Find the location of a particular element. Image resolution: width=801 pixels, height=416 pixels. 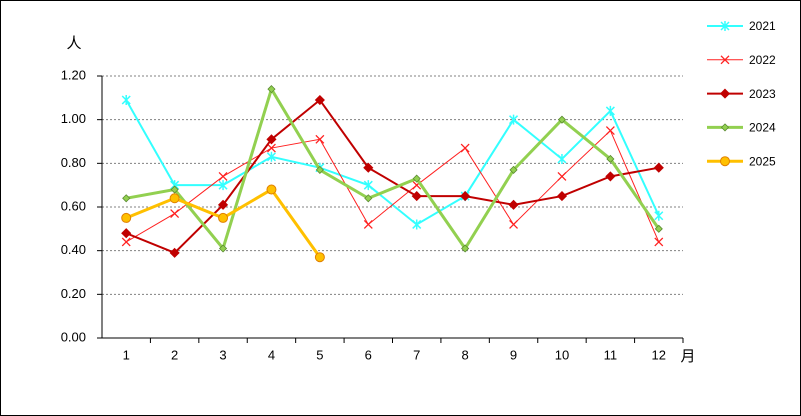

x-tick-label: 1 is located at coordinates (126, 354).